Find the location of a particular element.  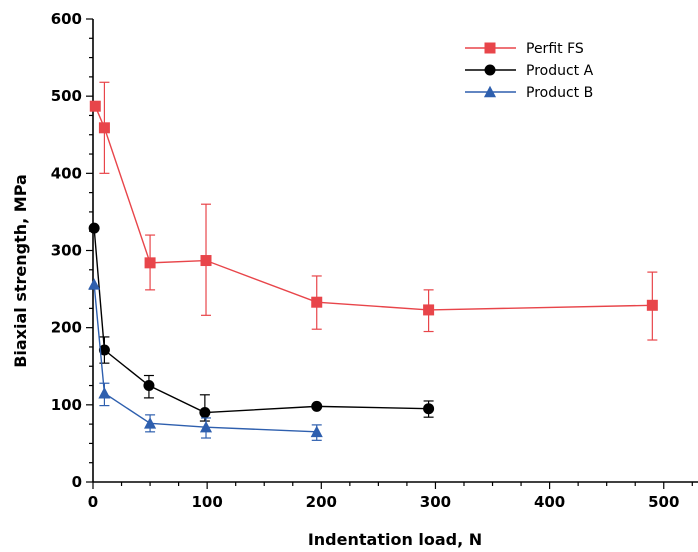

legend-entry-perfit-fs: Perfit FS is located at coordinates (524, 49).